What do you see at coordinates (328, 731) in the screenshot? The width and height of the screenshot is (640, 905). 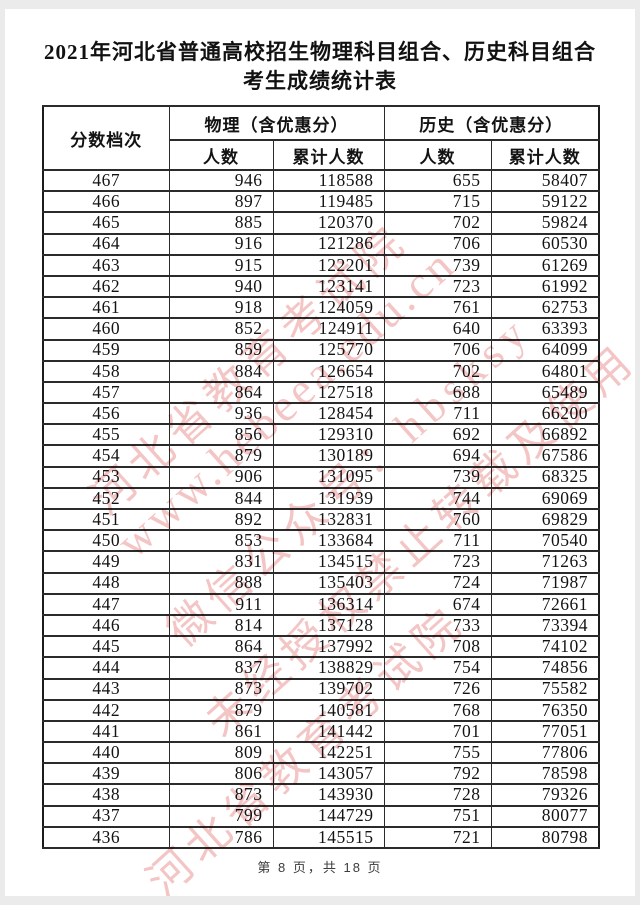 I see `physics-cumulative-cell: 141442` at bounding box center [328, 731].